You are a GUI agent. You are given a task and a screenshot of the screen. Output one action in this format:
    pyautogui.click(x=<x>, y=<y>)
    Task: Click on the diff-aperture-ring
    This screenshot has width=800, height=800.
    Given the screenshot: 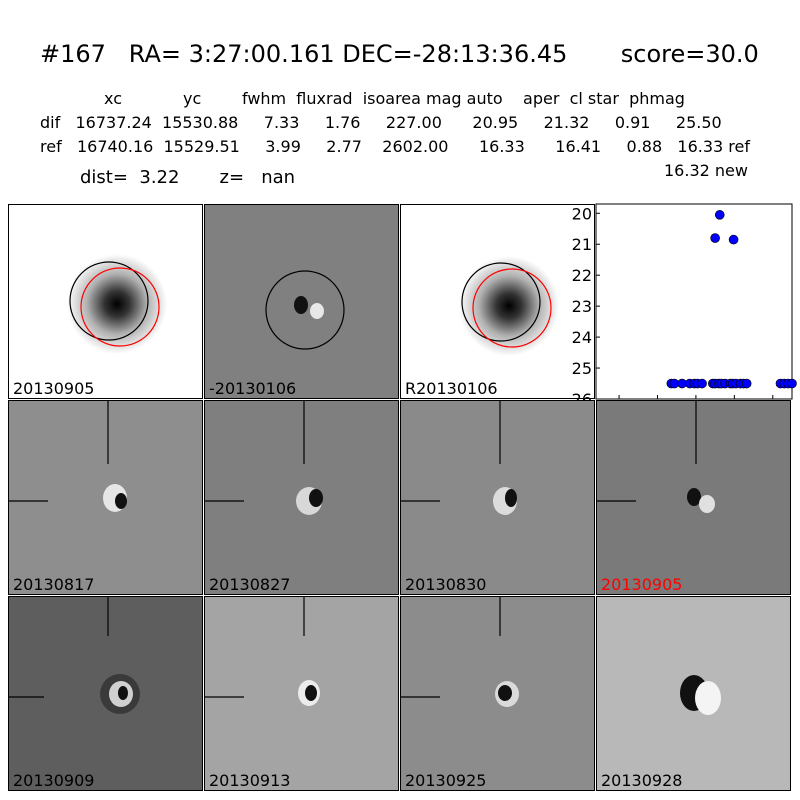 What is the action you would take?
    pyautogui.click(x=305, y=310)
    